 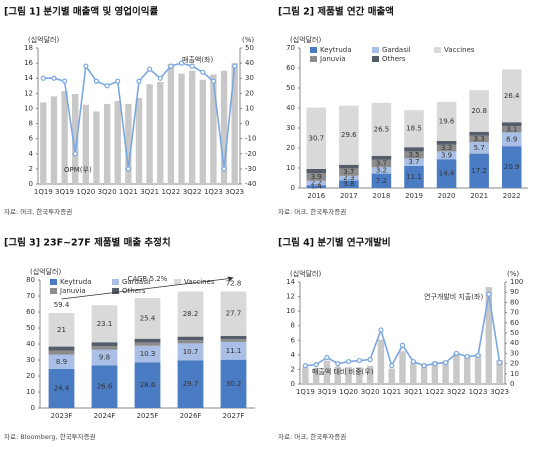 What do you see at coordinates (293, 340) in the screenshot?
I see `y-tick-label: 6` at bounding box center [293, 340].